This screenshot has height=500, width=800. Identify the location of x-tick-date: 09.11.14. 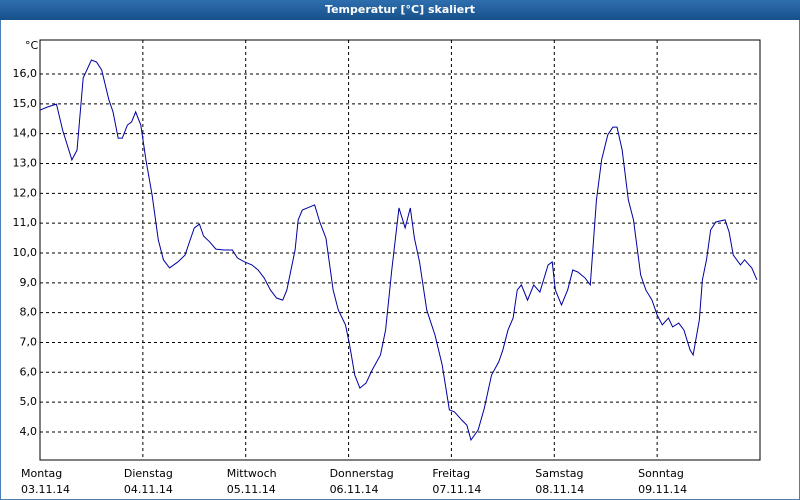
(662, 489).